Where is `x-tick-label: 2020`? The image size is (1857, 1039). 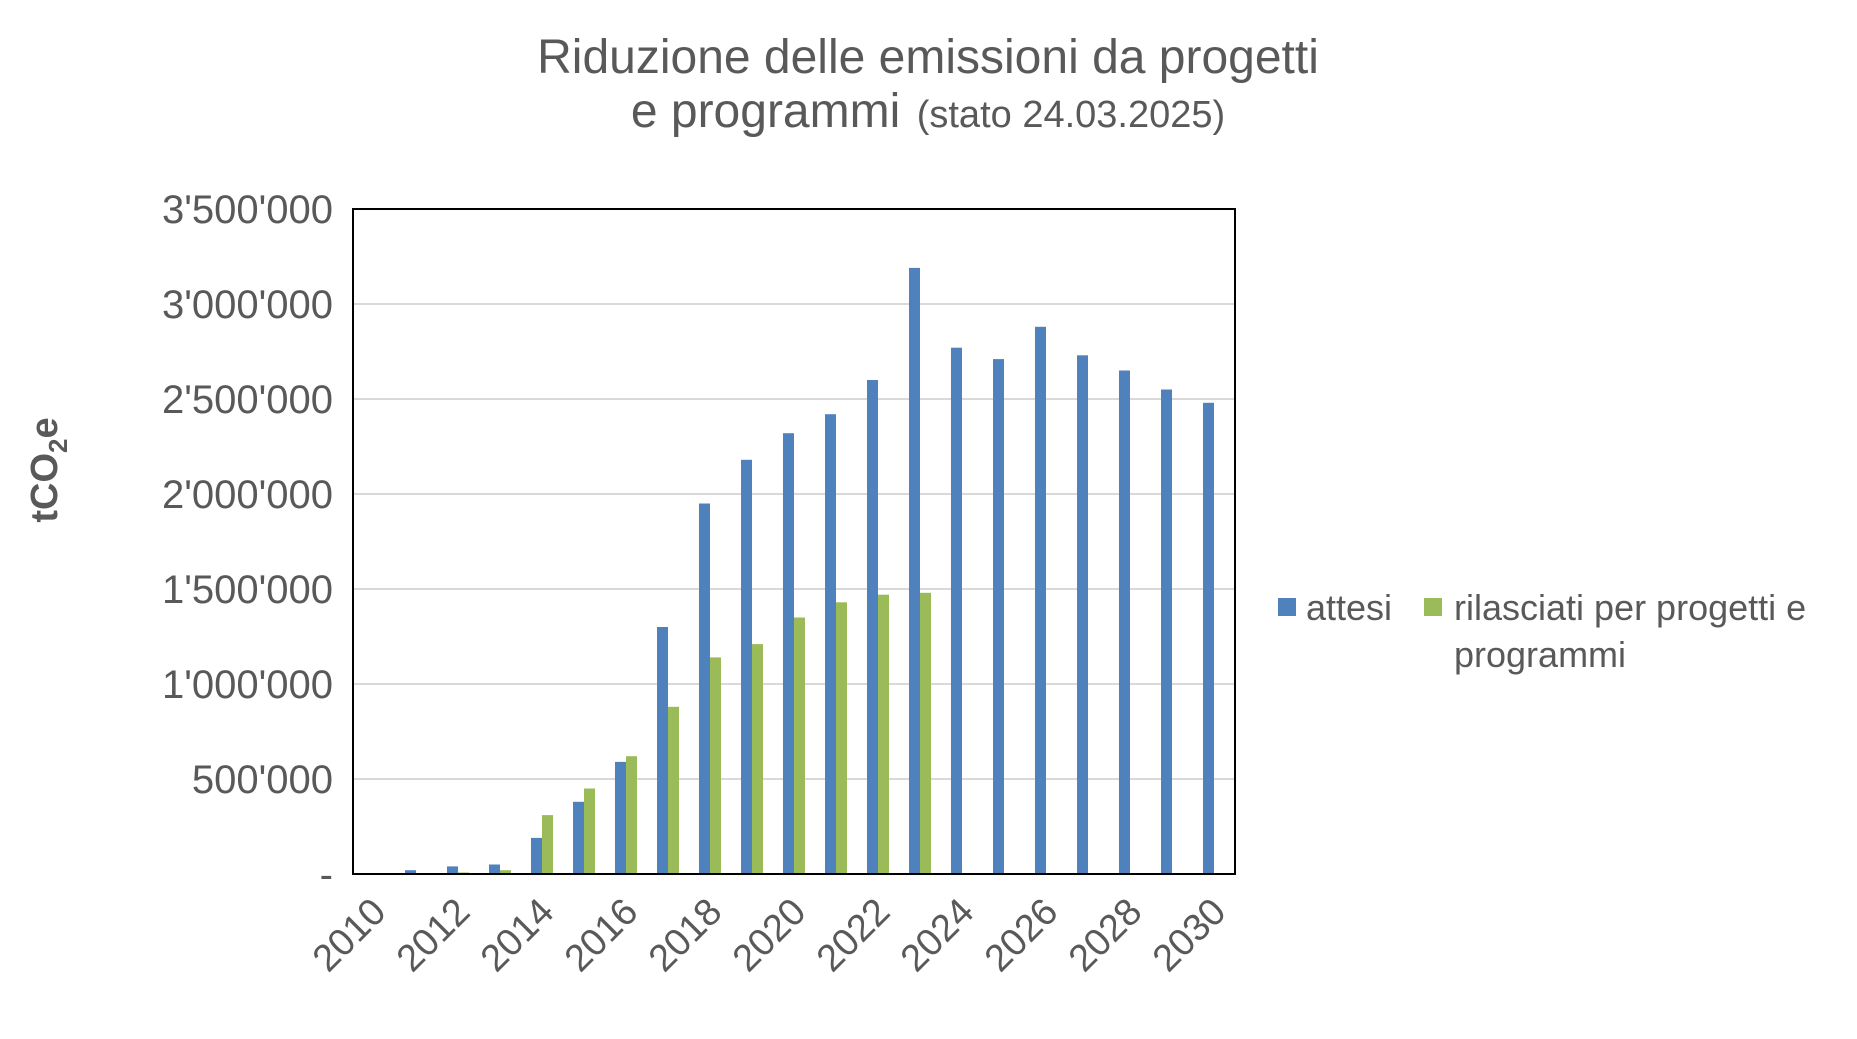
x-tick-label: 2020 is located at coordinates (769, 935).